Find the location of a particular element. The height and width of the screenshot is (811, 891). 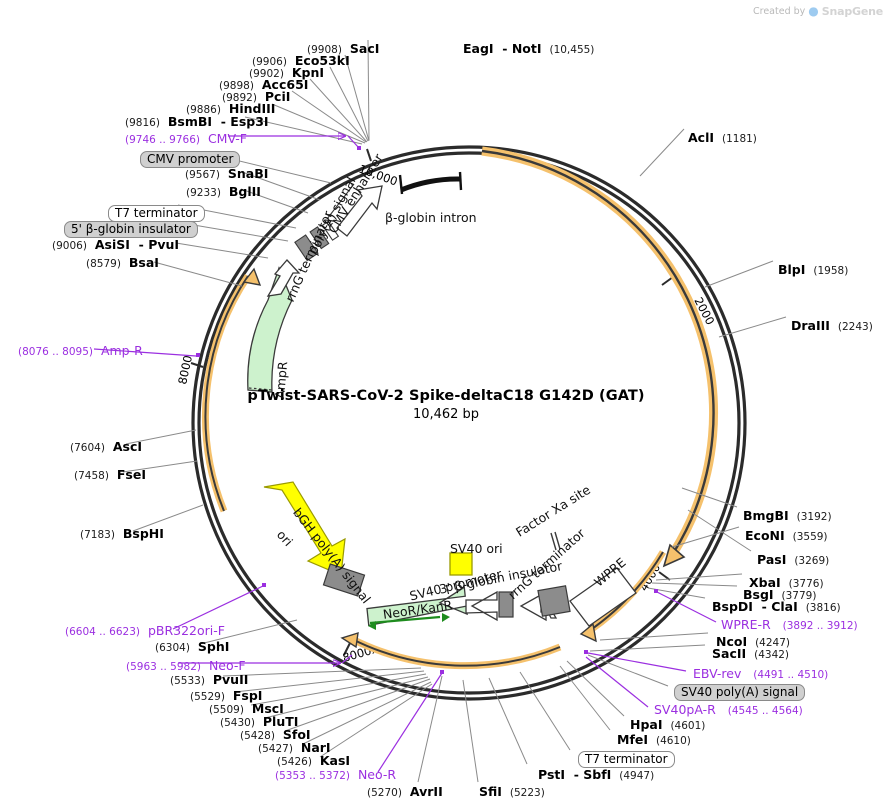

enzyme-label-psti: PstI - SbfI (4947) is located at coordinates (596, 774).